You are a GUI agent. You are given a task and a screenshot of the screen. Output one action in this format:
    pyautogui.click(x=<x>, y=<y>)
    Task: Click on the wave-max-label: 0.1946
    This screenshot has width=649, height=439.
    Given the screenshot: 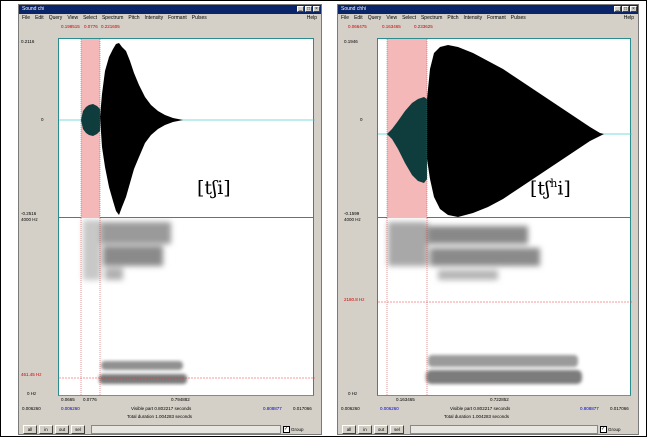 What is the action you would take?
    pyautogui.click(x=351, y=41)
    